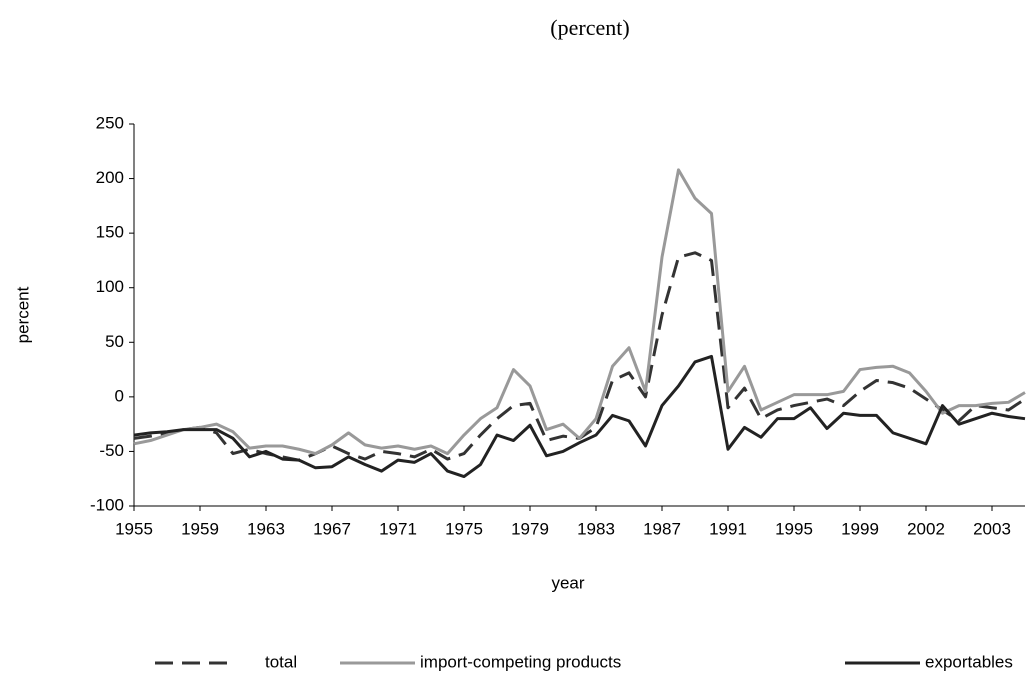 The height and width of the screenshot is (681, 1031). What do you see at coordinates (464, 528) in the screenshot?
I see `x-tick-label: 1975` at bounding box center [464, 528].